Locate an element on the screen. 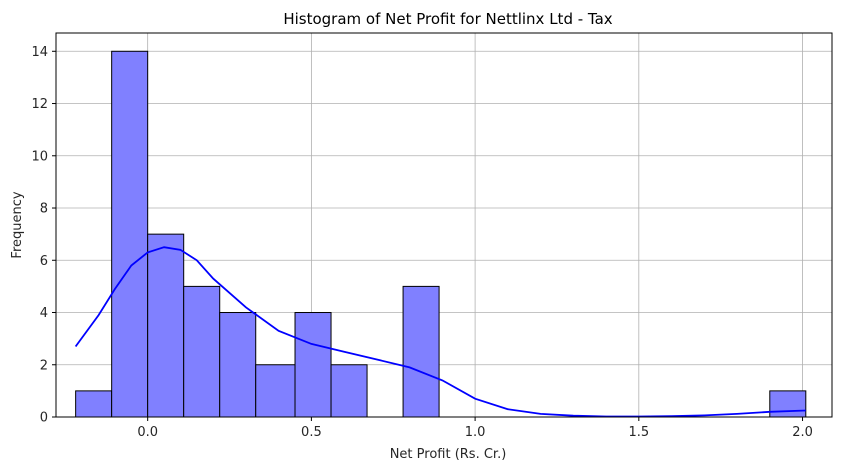  x-axis-label: Net Profit (Rs. Cr.) is located at coordinates (448, 454).